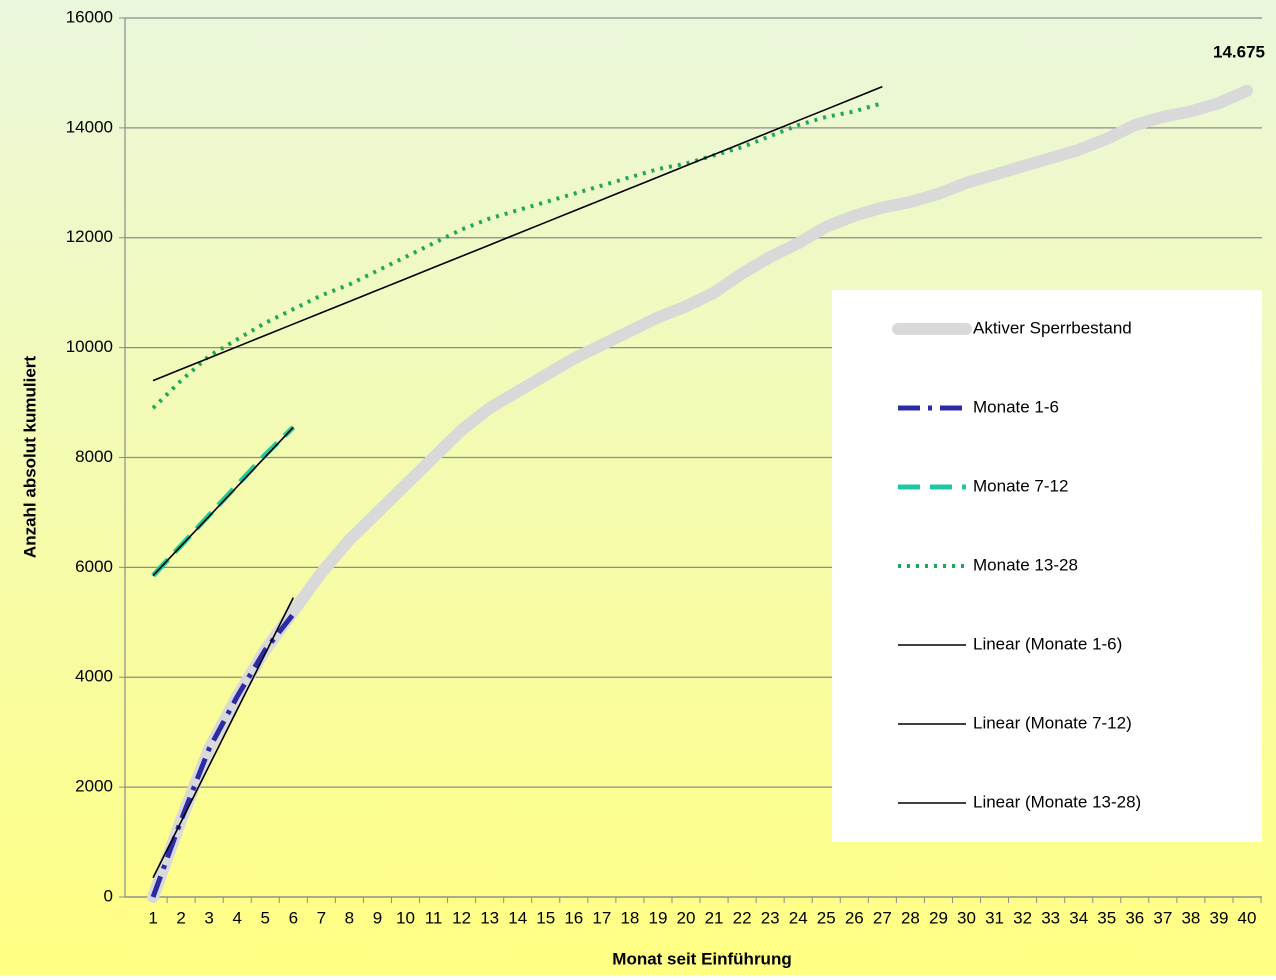  What do you see at coordinates (265, 917) in the screenshot?
I see `x-tick-label: 5` at bounding box center [265, 917].